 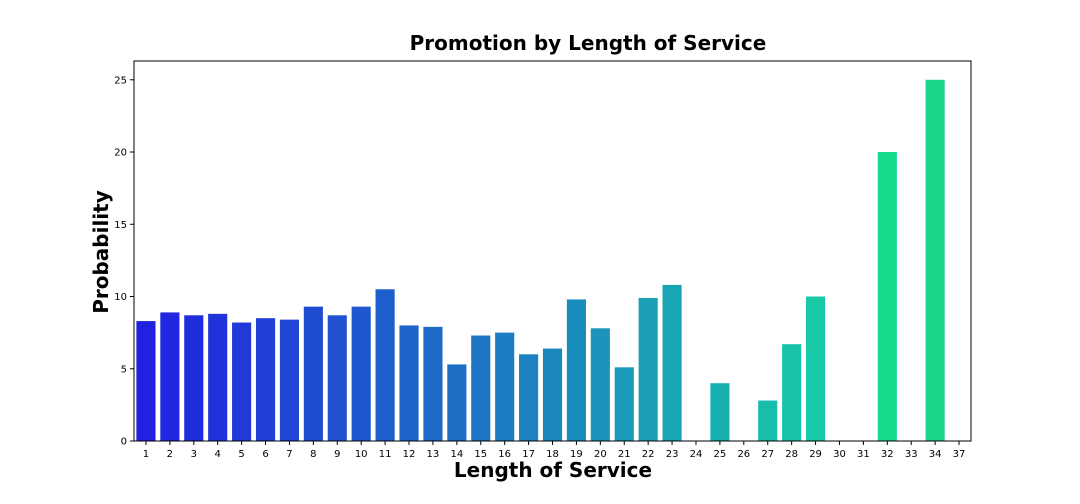 I want to click on x-tick-label-24: 24, so click(x=696, y=454).